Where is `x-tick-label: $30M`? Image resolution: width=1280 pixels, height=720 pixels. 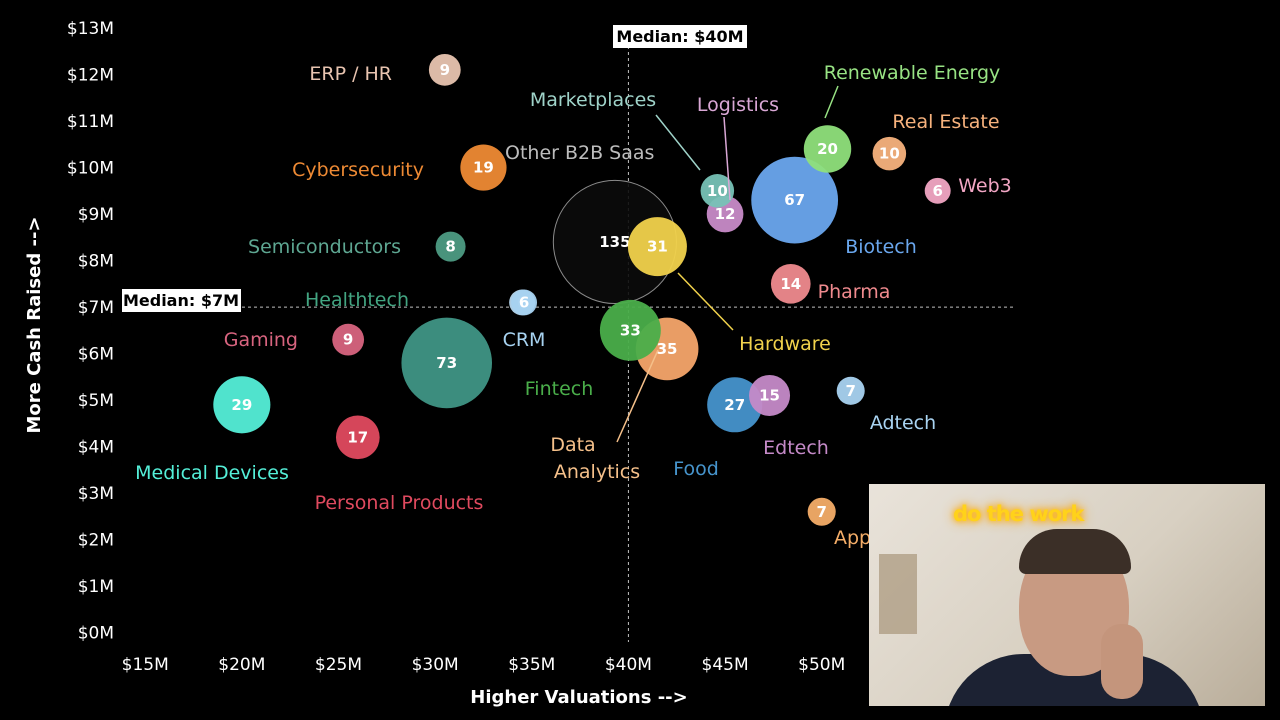
x-tick-label: $30M is located at coordinates (435, 665).